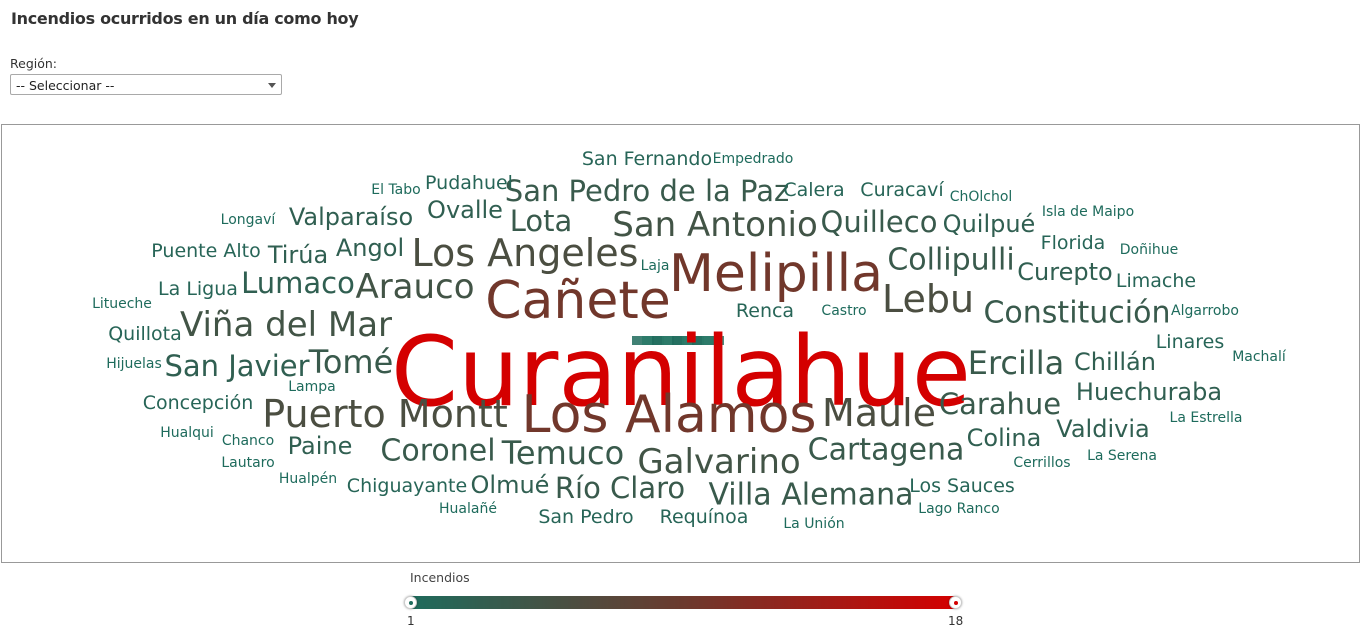 Image resolution: width=1366 pixels, height=643 pixels. I want to click on cloud-word: San Javier, so click(236, 366).